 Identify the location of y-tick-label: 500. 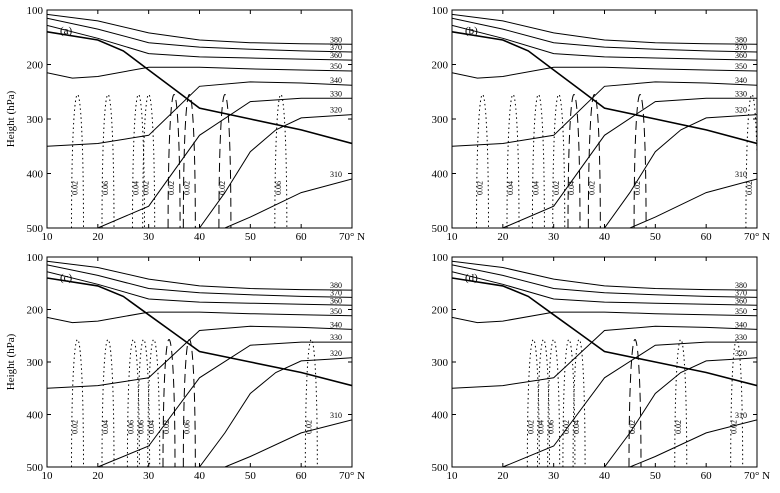
(35, 229).